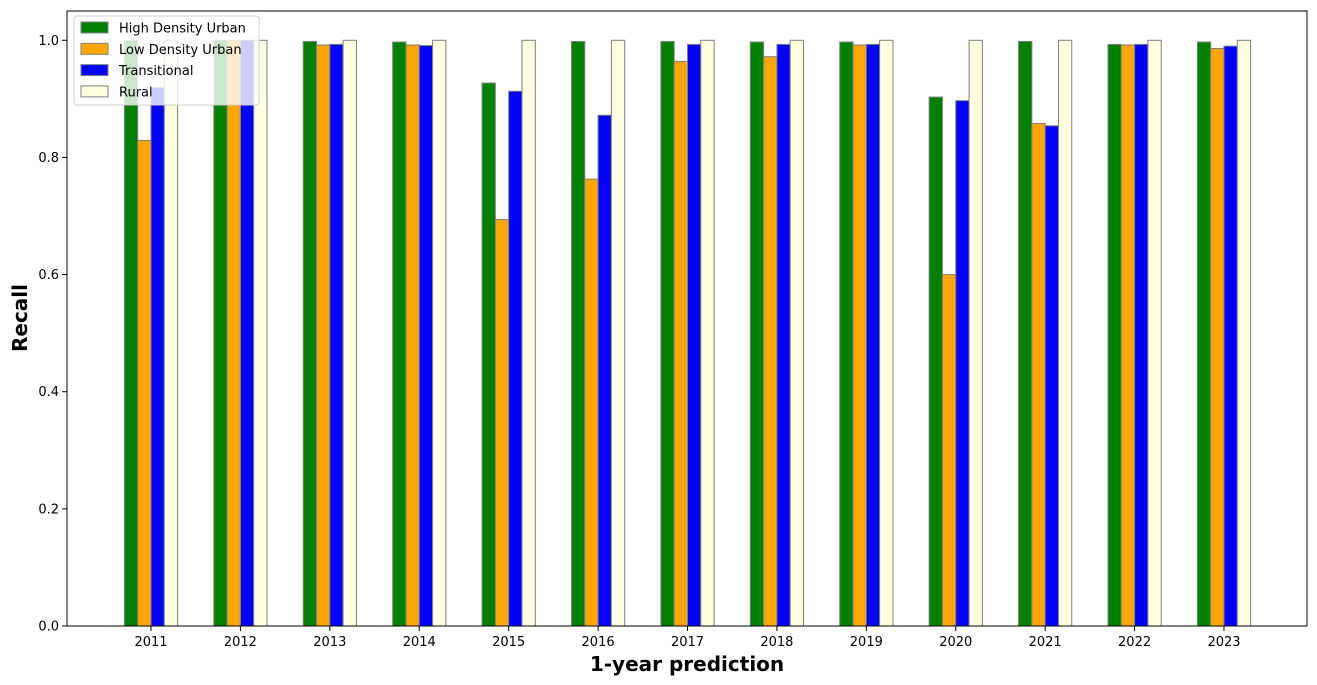 This screenshot has height=685, width=1317. Describe the element at coordinates (144, 383) in the screenshot. I see `bar-low-density-urban-2011` at that location.